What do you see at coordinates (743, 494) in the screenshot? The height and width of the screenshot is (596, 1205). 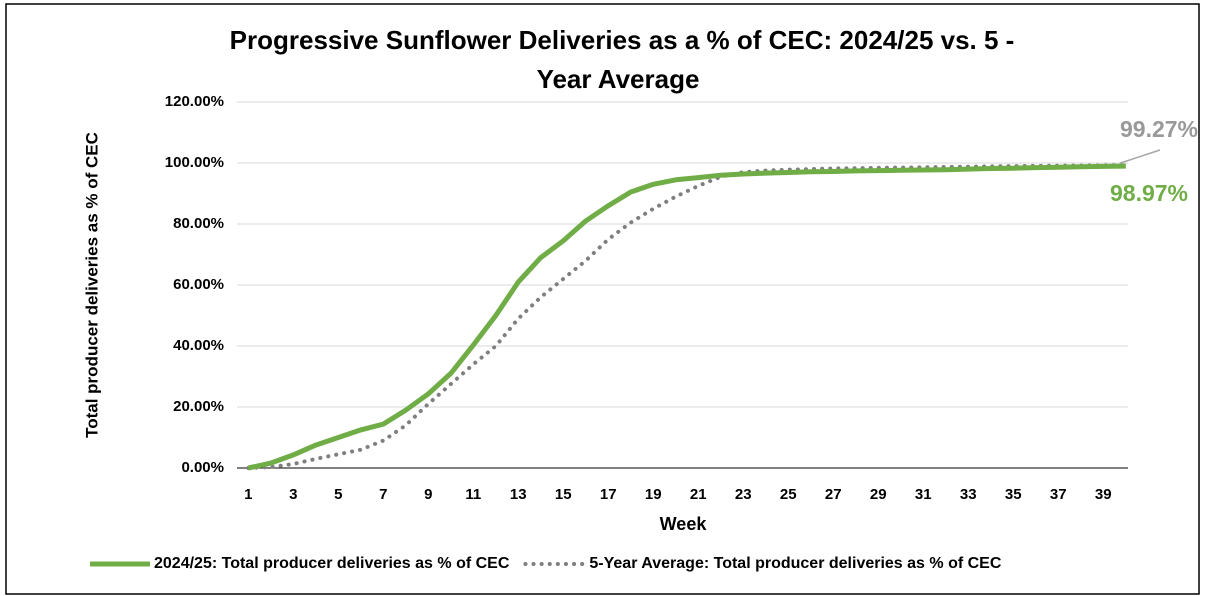 I see `x-tick-label: 23` at bounding box center [743, 494].